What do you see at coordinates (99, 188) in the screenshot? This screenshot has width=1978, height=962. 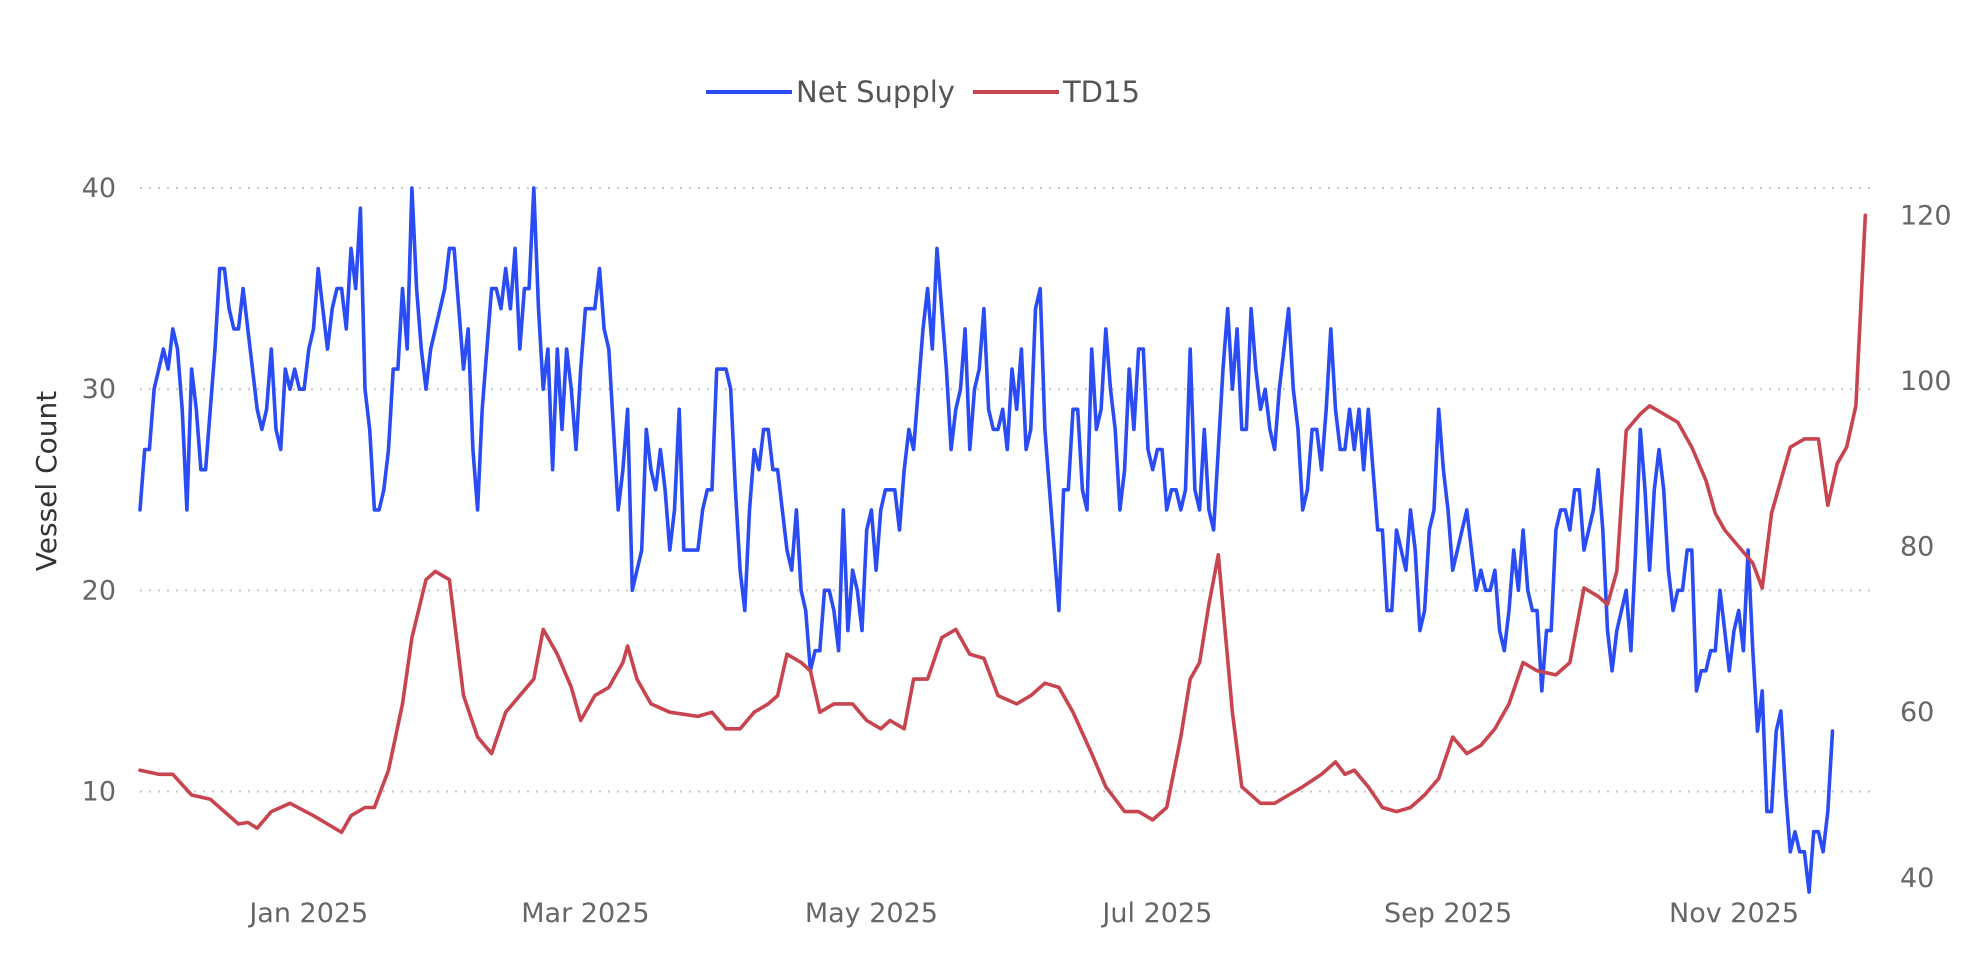 I see `y-tick-label: 40` at bounding box center [99, 188].